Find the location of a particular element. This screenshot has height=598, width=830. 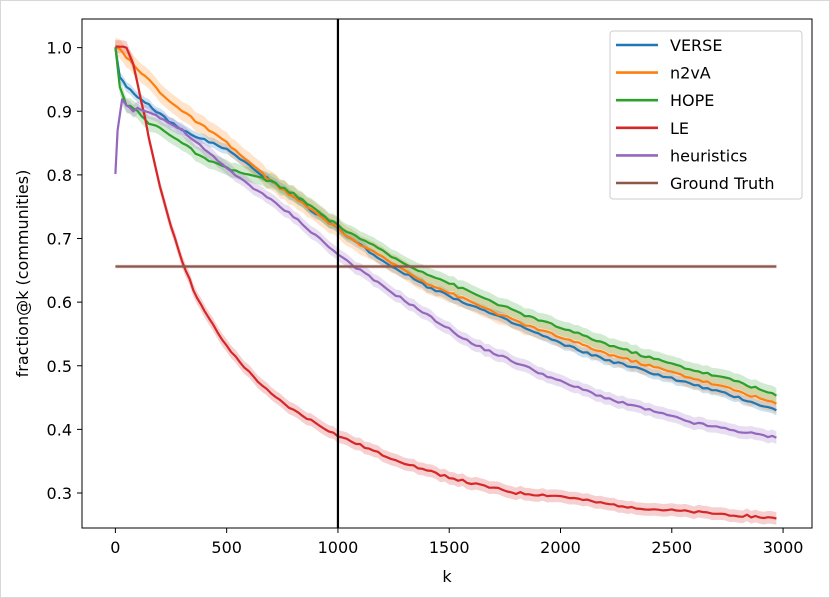

y-tick-label: 0.5 is located at coordinates (59, 366).